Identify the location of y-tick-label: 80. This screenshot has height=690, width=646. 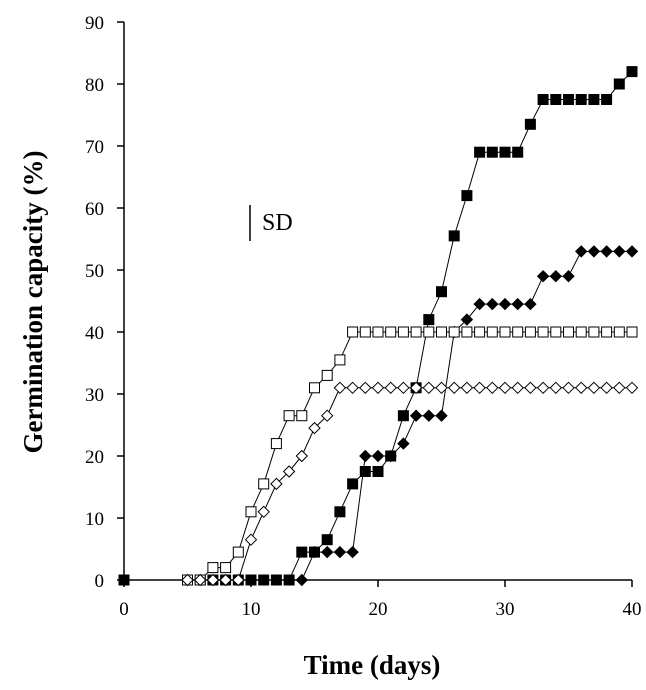
(94, 85).